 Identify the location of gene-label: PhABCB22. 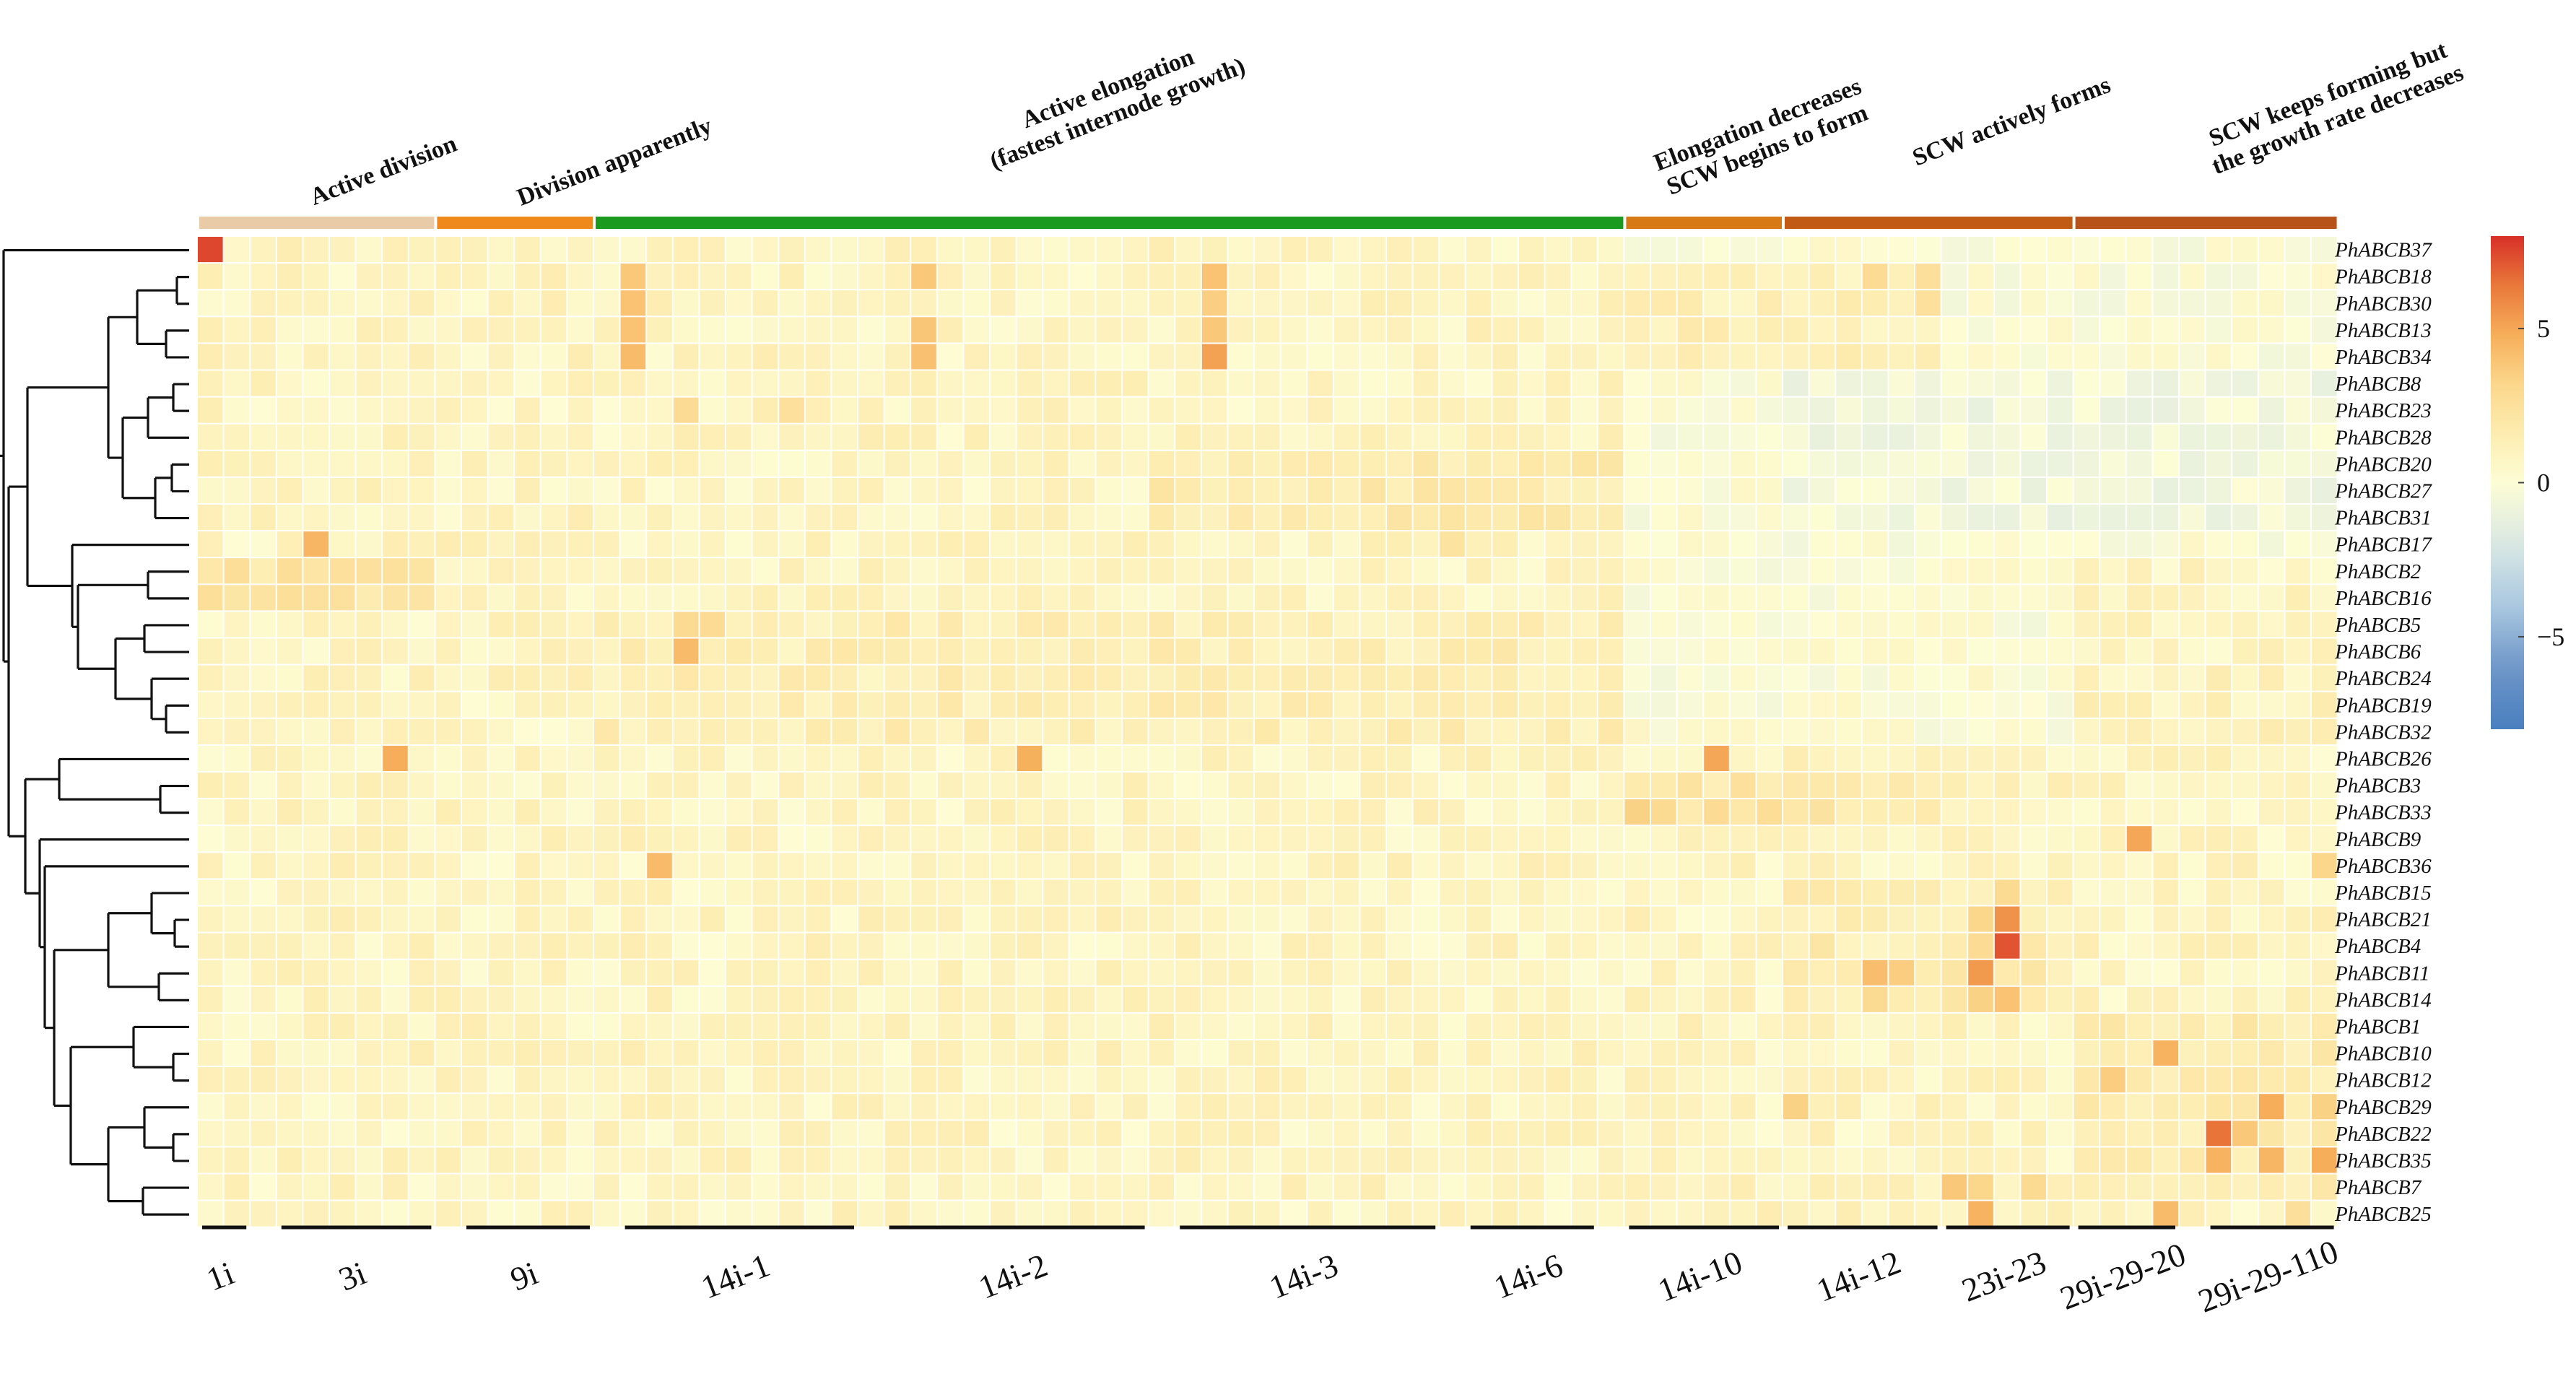
(2383, 1134).